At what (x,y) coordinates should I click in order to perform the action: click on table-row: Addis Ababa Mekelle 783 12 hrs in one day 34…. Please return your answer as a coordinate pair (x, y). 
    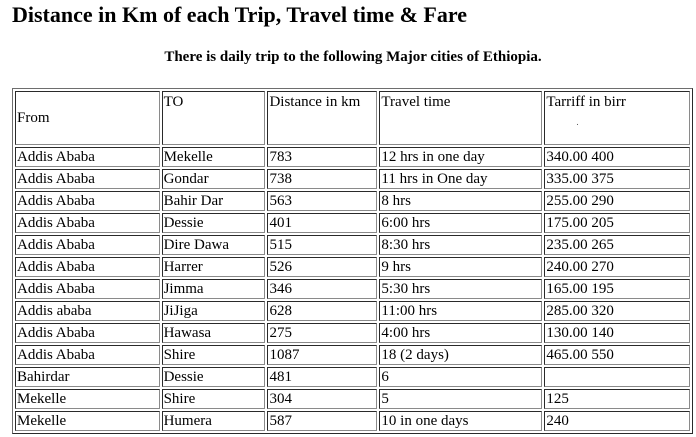
    Looking at the image, I should click on (352, 157).